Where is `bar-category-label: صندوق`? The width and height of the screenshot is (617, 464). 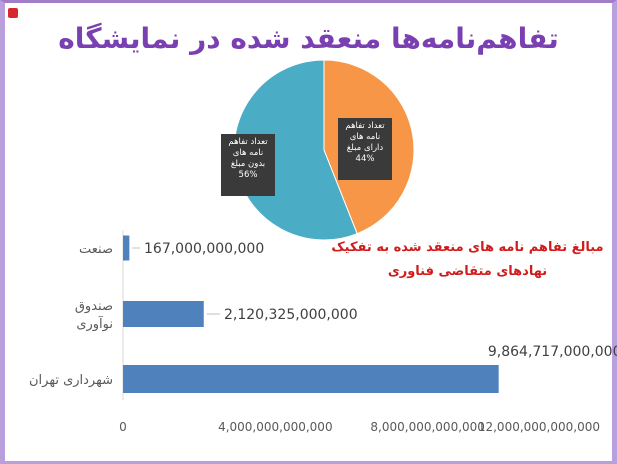
bar-category-label: صندوق is located at coordinates (94, 306).